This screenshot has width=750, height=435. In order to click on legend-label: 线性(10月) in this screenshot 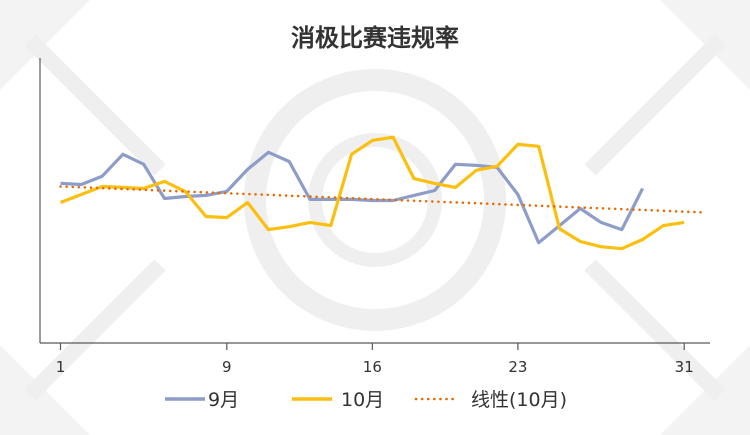, I will do `click(519, 400)`.